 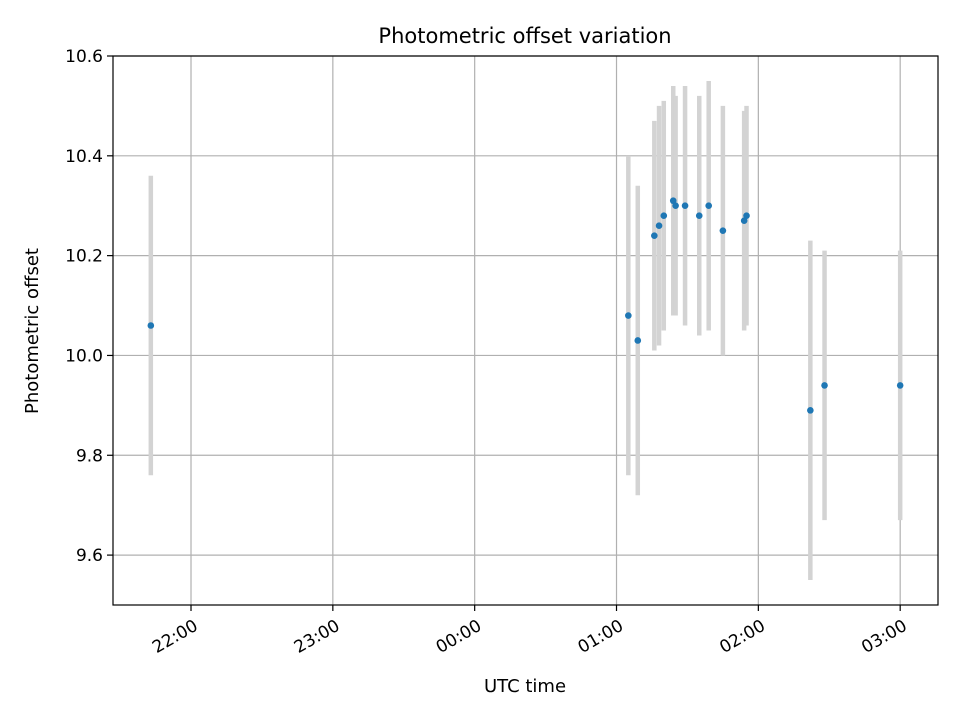 I want to click on y-axis-ticks: 9.6 9.8 10.0 10.2 10.4 10.6, so click(x=89, y=306).